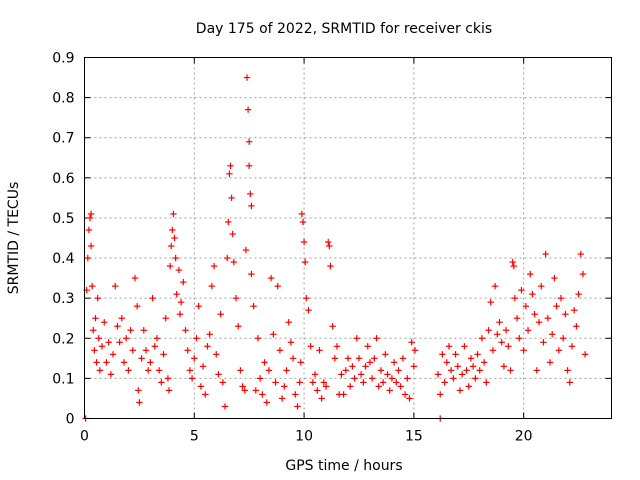 Image resolution: width=640 pixels, height=480 pixels. Describe the element at coordinates (84, 437) in the screenshot. I see `x-tick-label: 0` at that location.